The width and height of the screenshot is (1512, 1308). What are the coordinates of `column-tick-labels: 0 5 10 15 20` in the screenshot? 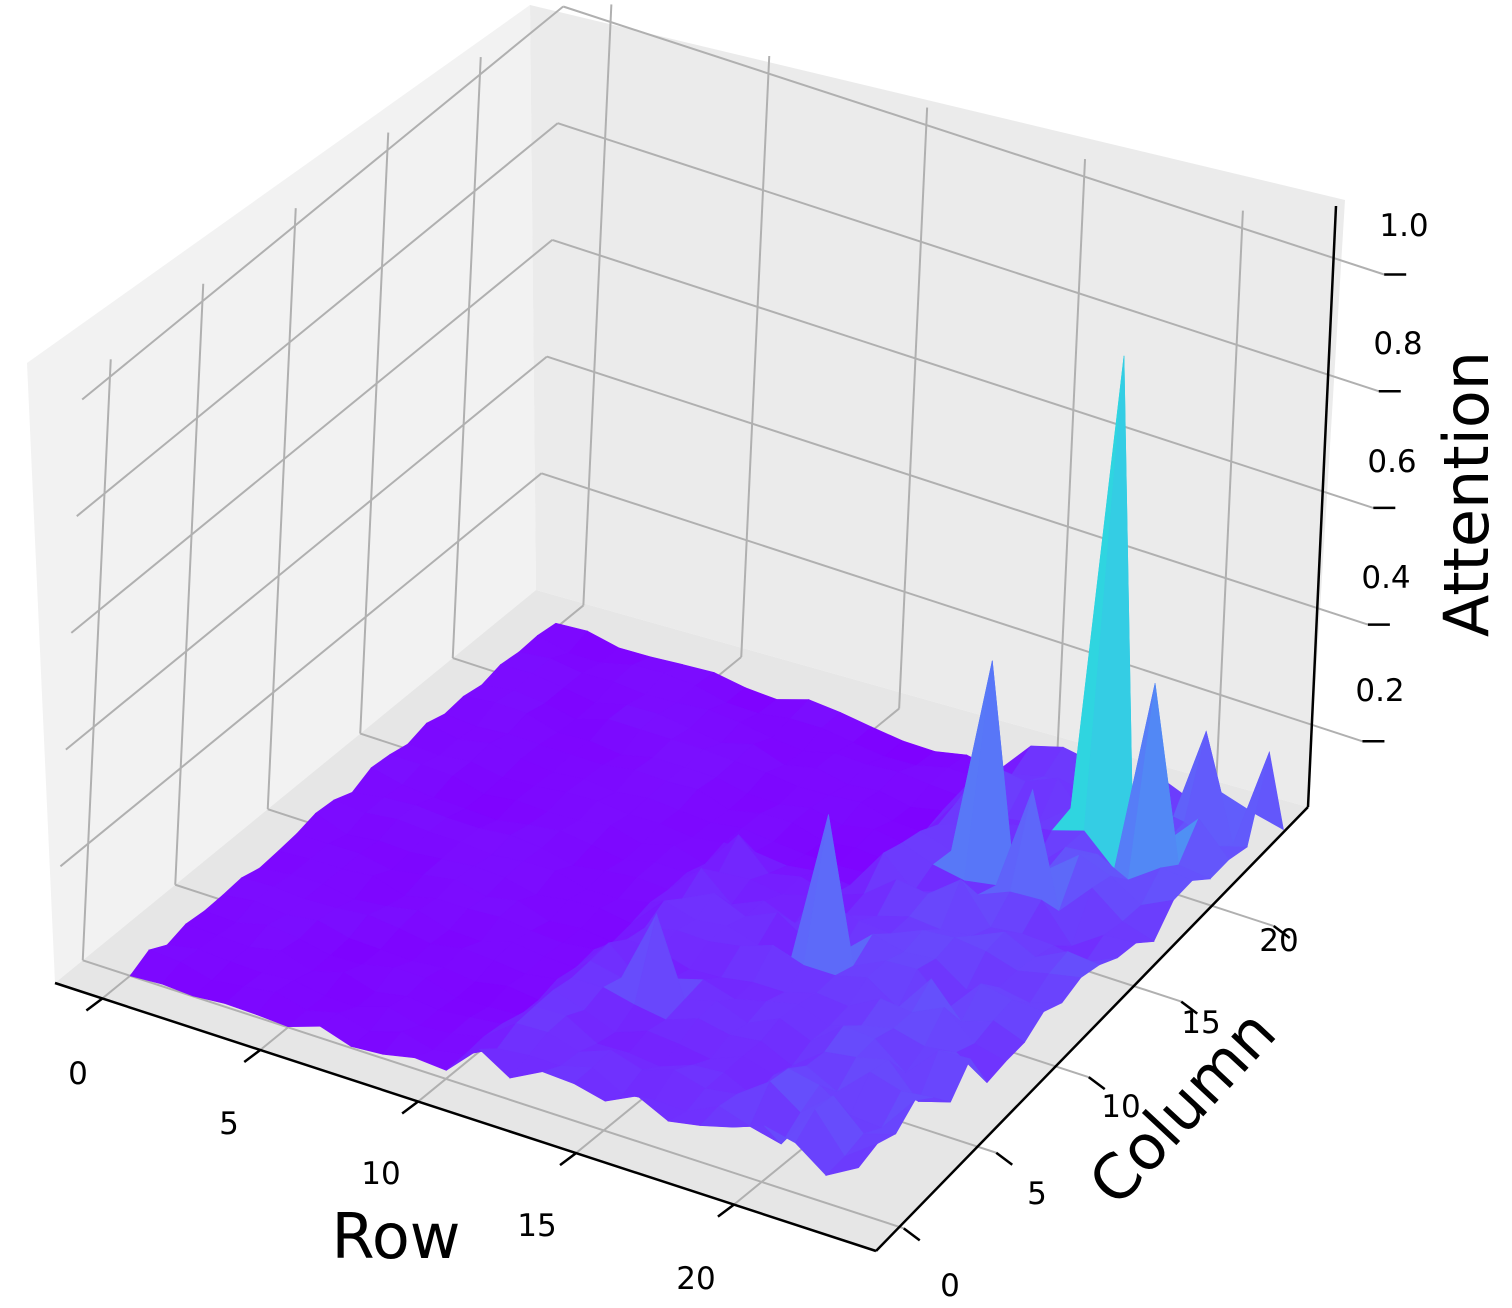 It's located at (1119, 1113).